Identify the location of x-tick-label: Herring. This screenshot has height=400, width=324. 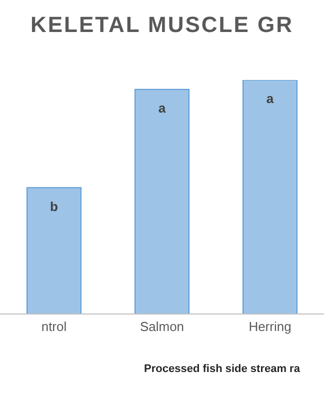
(270, 326).